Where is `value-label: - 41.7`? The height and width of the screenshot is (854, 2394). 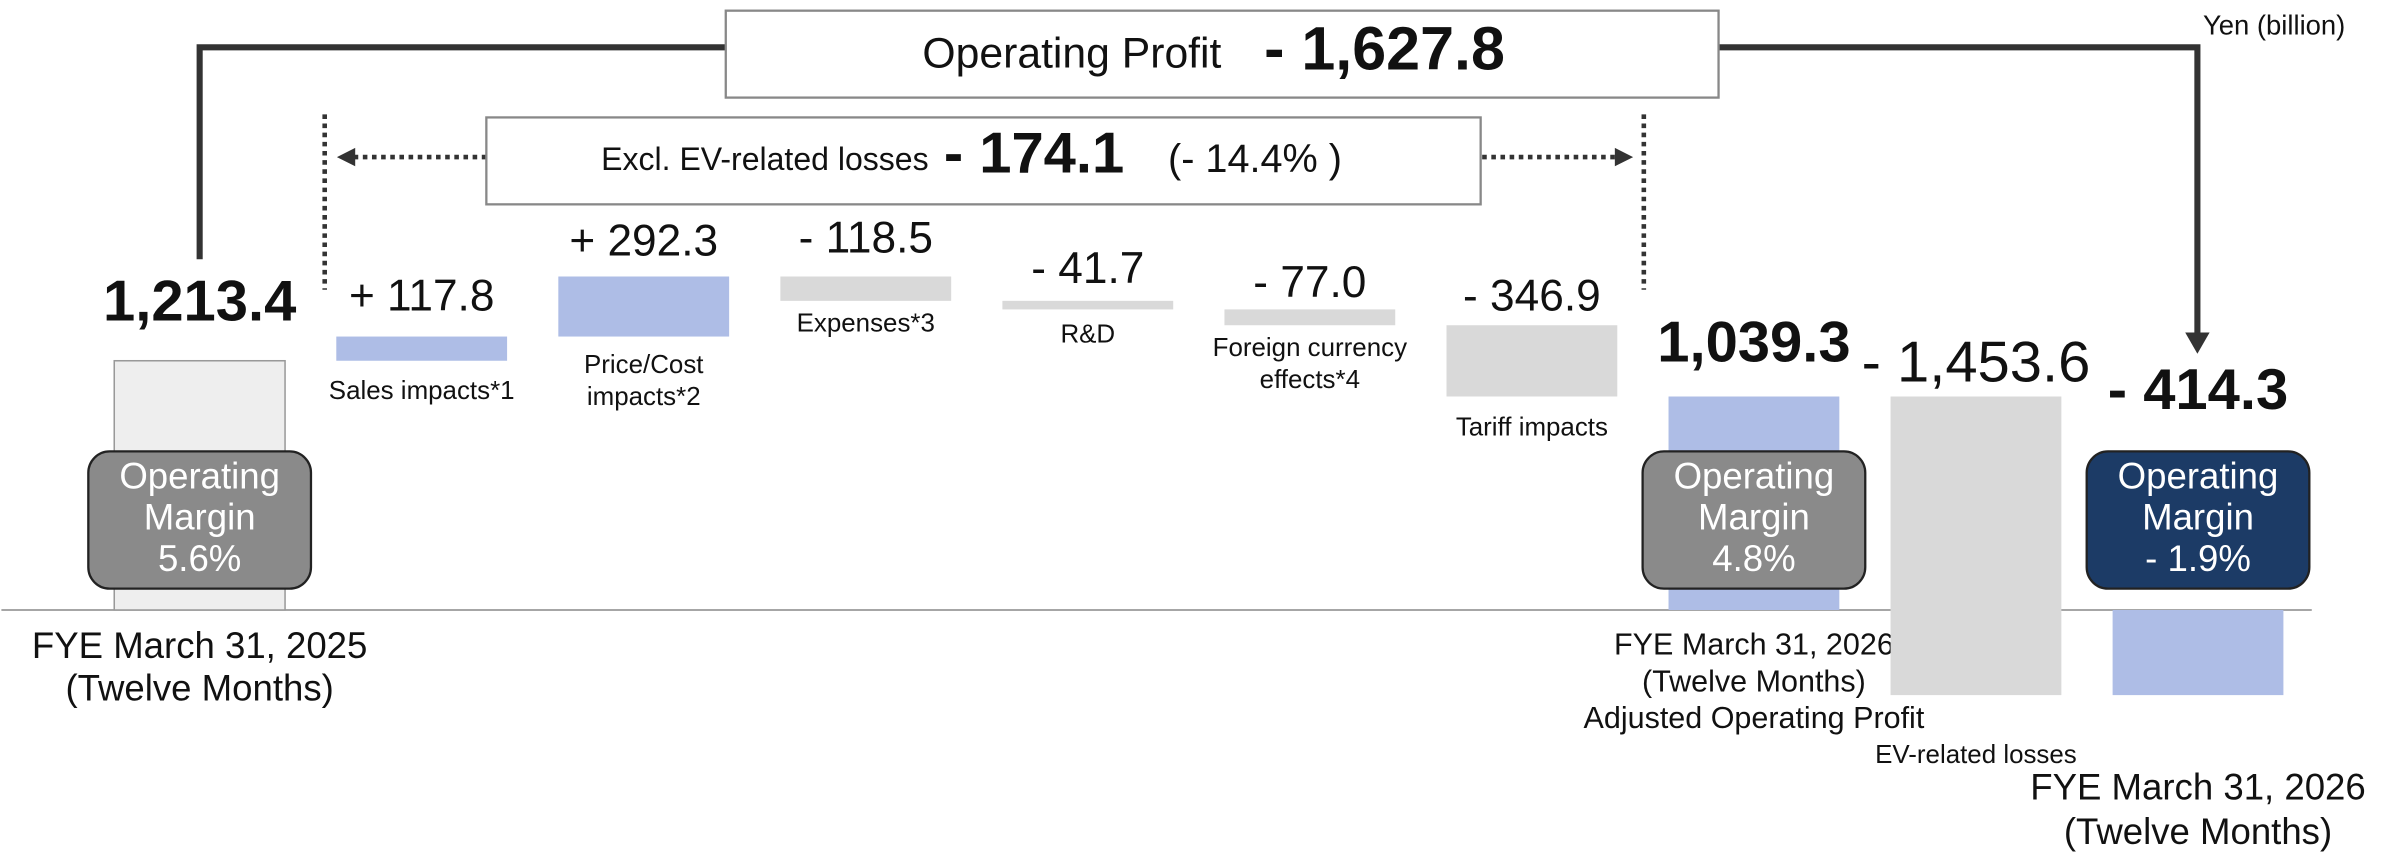
value-label: - 41.7 is located at coordinates (1087, 268).